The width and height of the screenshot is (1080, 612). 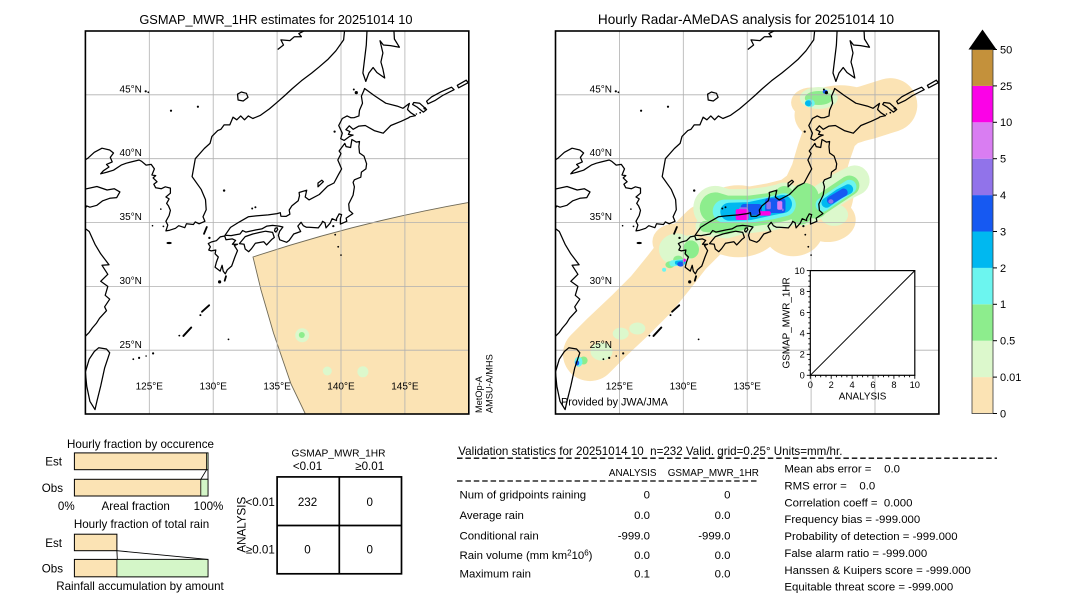 What do you see at coordinates (842, 469) in the screenshot?
I see `svg-text: Mean abs error = 0.0` at bounding box center [842, 469].